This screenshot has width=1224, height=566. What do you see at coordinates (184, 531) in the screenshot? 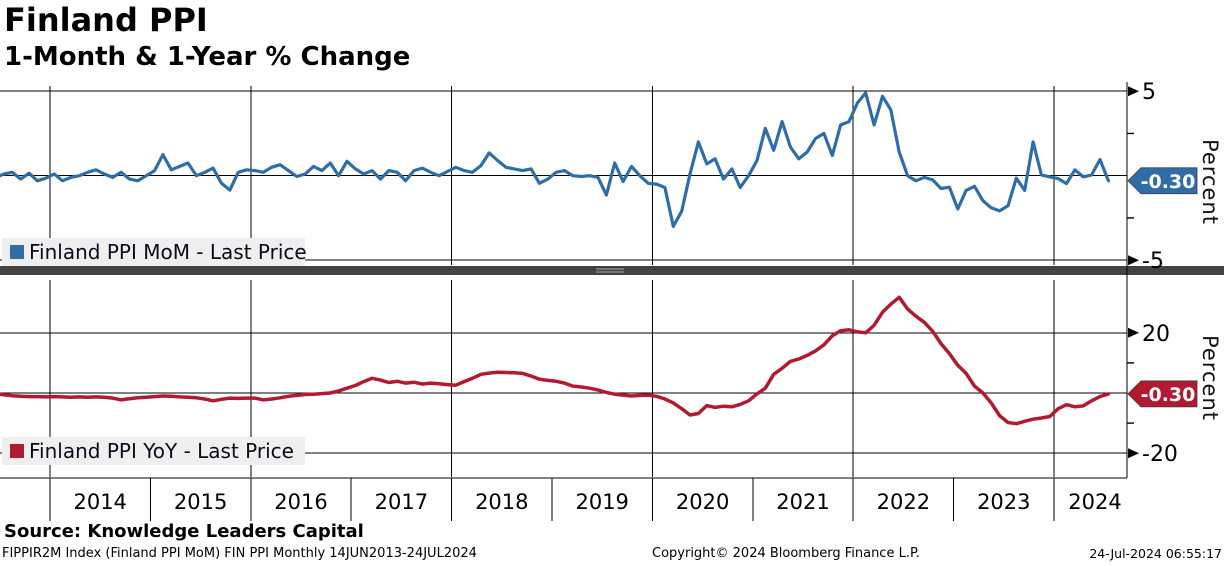
I see `source-caption: Source: Knowledge Leaders Capital` at bounding box center [184, 531].